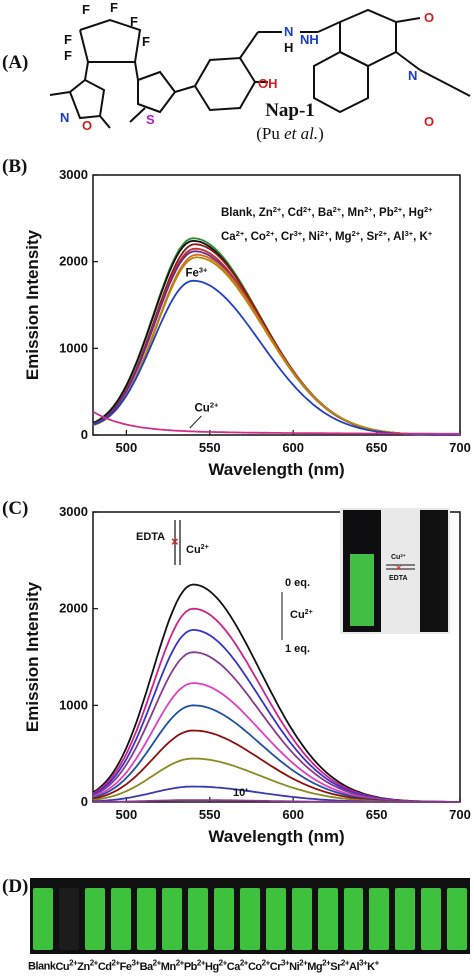  What do you see at coordinates (290, 110) in the screenshot?
I see `compound-name: Nap-1` at bounding box center [290, 110].